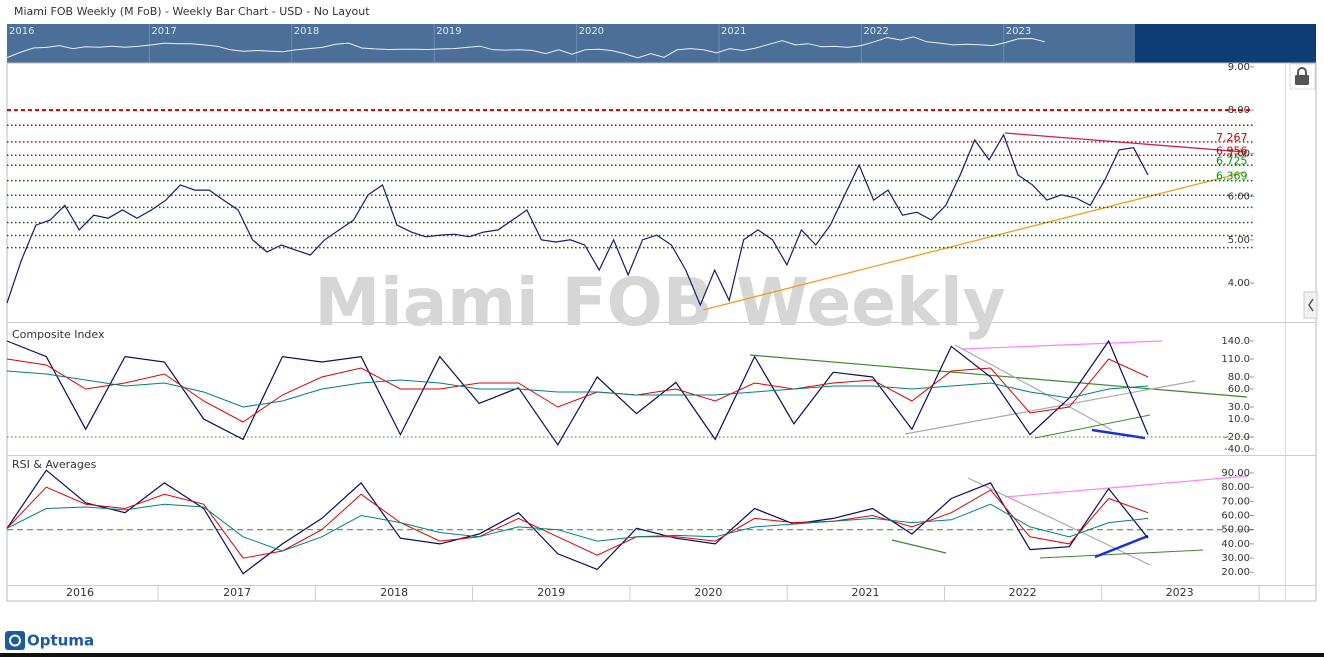 The width and height of the screenshot is (1324, 657). Describe the element at coordinates (1235, 544) in the screenshot. I see `y-tick-label: 40.00` at that location.